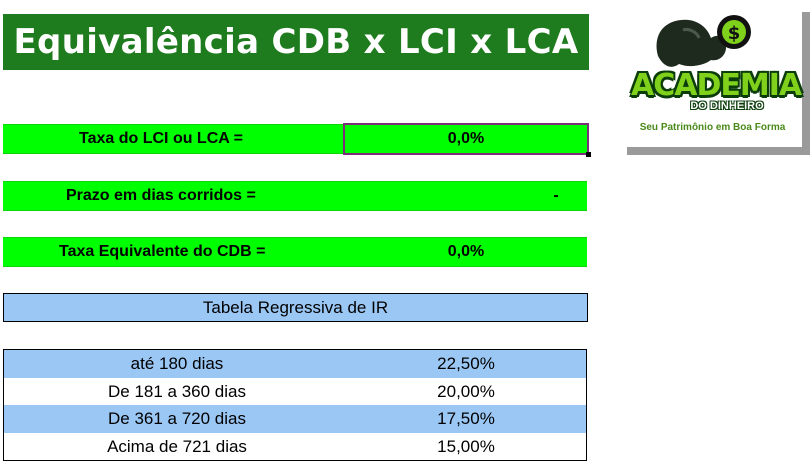 This screenshot has height=470, width=811. What do you see at coordinates (466, 446) in the screenshot?
I see `ir-rate: 15,00%` at bounding box center [466, 446].